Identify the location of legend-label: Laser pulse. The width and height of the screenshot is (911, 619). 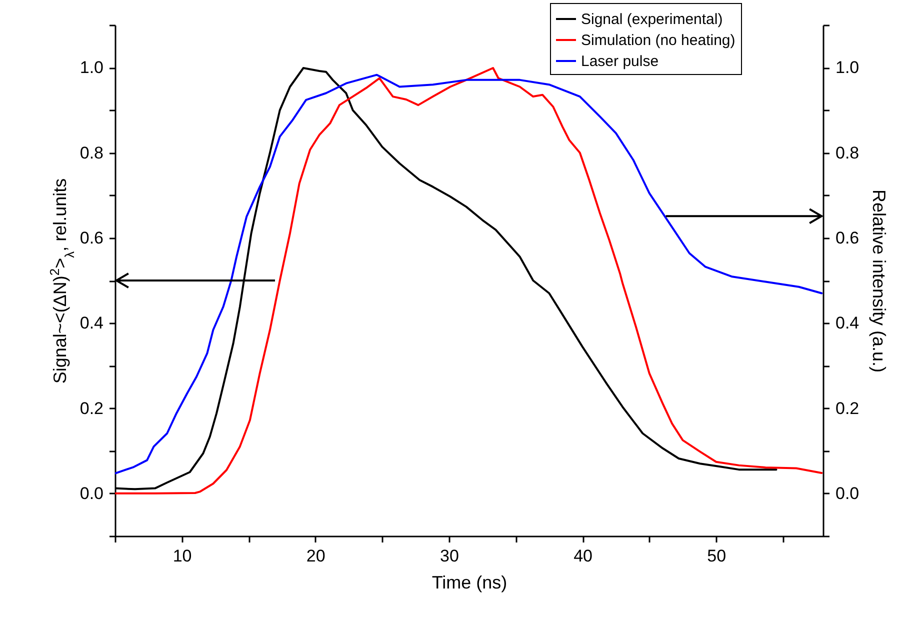
(620, 61).